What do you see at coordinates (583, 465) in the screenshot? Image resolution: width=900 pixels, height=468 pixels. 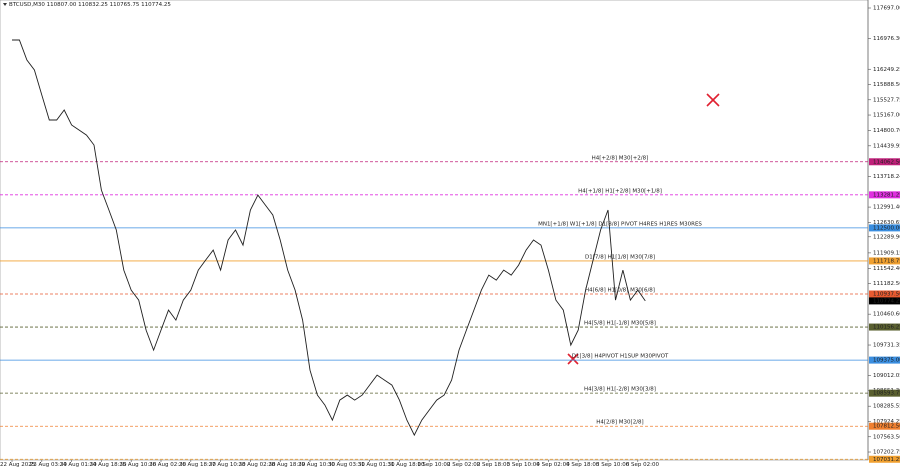 I see `x-tick-label: 4 Sep 18:00` at bounding box center [583, 465].